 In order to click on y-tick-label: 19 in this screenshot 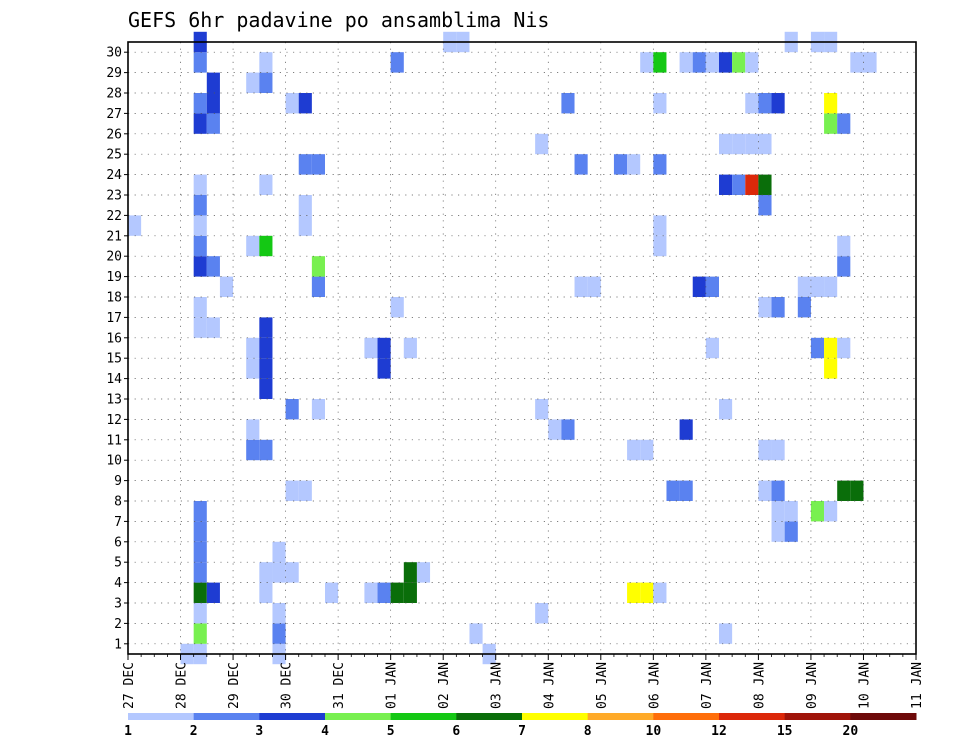, I will do `click(114, 277)`.